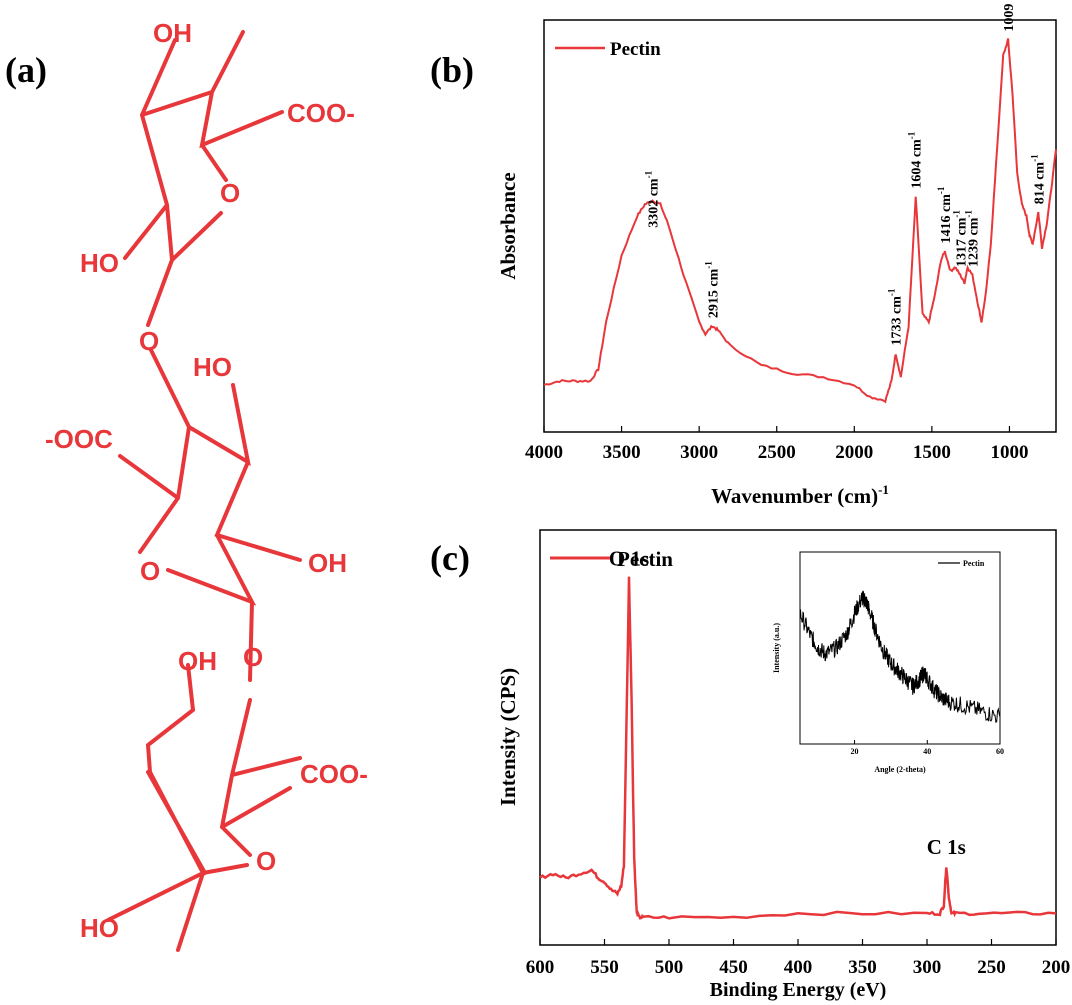 The height and width of the screenshot is (1005, 1072). I want to click on x-tick-label: 350, so click(862, 967).